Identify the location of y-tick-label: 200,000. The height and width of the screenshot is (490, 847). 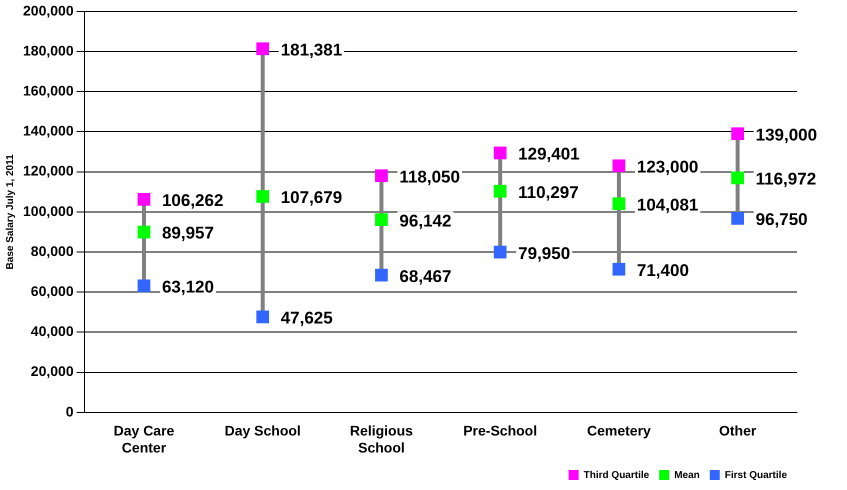
(48, 10).